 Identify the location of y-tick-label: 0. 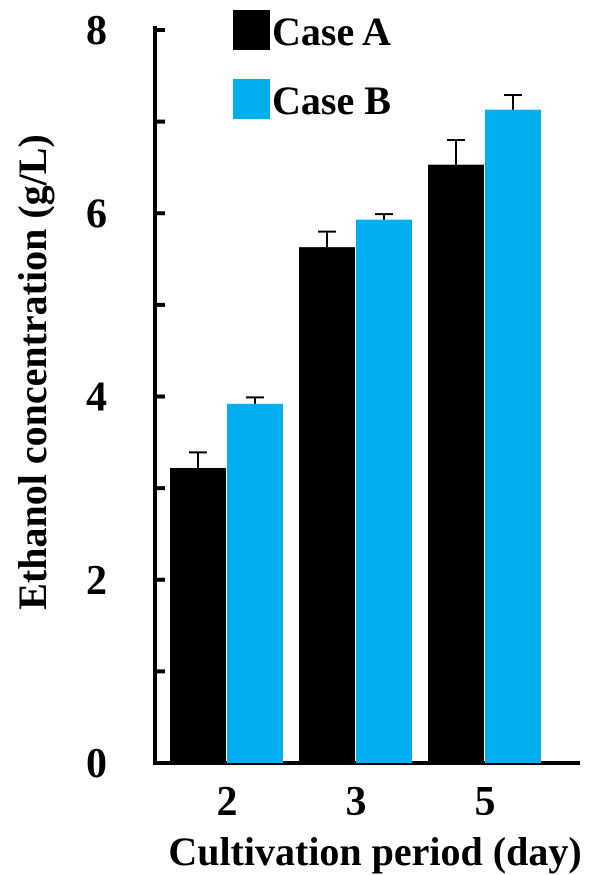
(96, 764).